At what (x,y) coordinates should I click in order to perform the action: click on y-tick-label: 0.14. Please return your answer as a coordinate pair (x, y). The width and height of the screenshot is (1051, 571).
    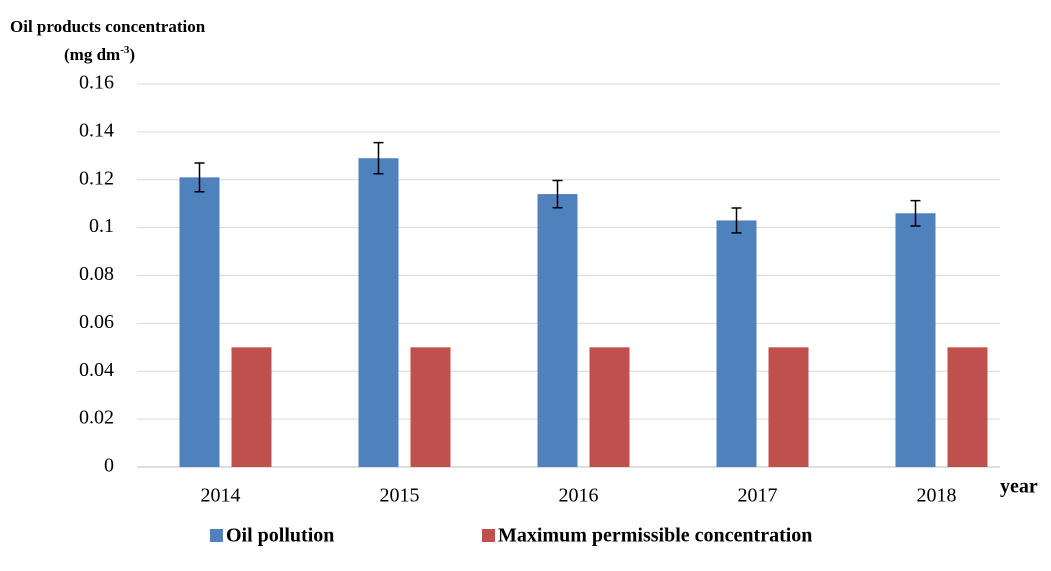
    Looking at the image, I should click on (96, 130).